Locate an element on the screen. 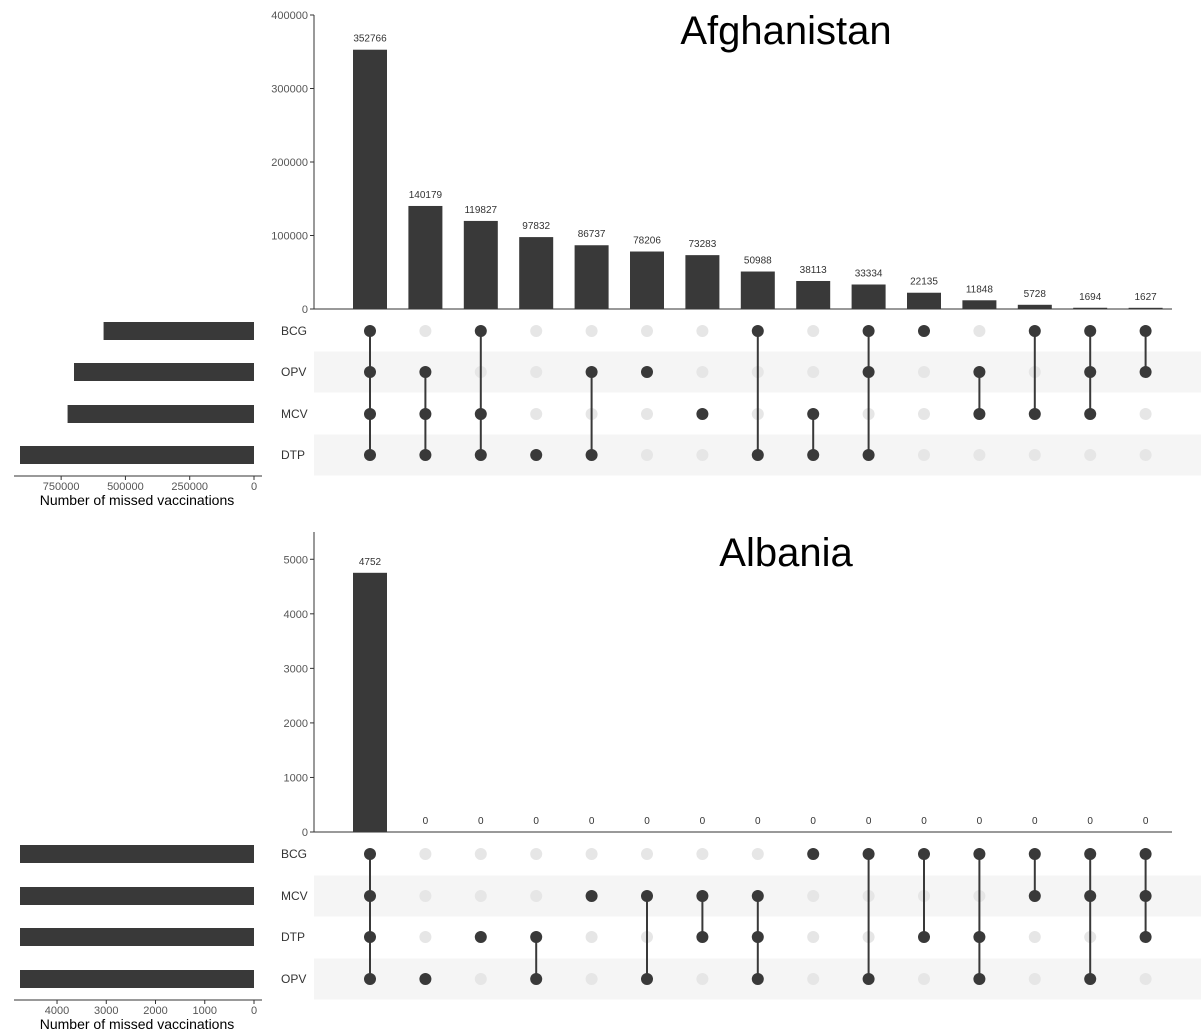  y-tick-label: 1000 is located at coordinates (296, 778).